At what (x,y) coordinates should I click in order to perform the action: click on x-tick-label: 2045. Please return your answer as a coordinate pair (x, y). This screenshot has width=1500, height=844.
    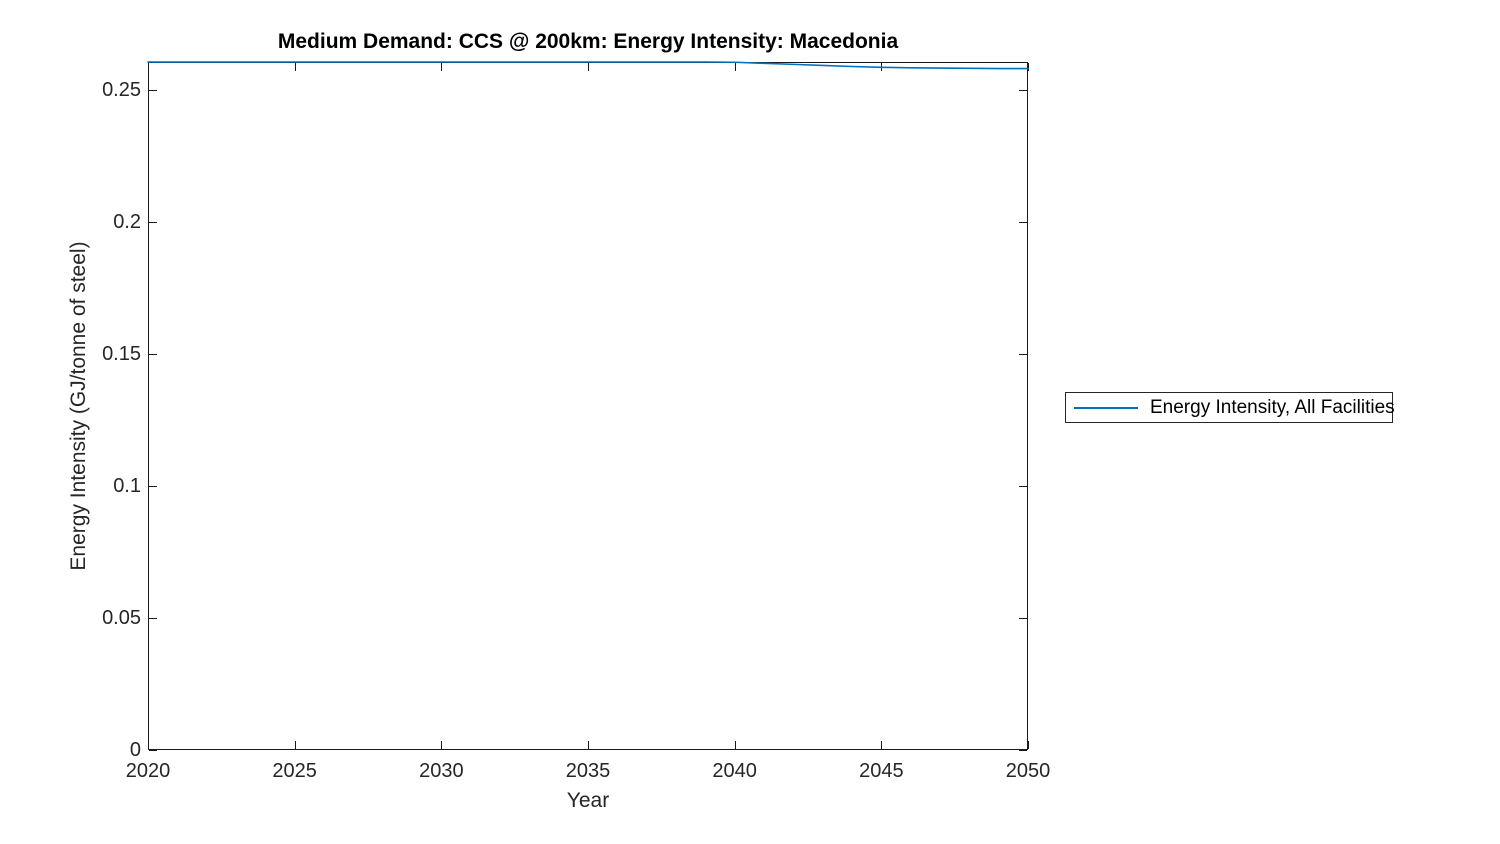
    Looking at the image, I should click on (881, 771).